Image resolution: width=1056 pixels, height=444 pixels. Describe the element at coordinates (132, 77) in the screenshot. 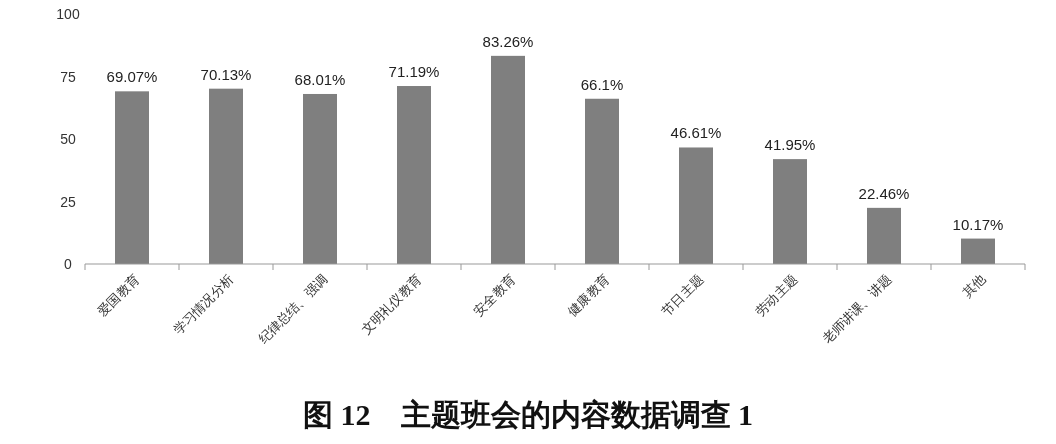

I see `data-label: 69.07%` at that location.